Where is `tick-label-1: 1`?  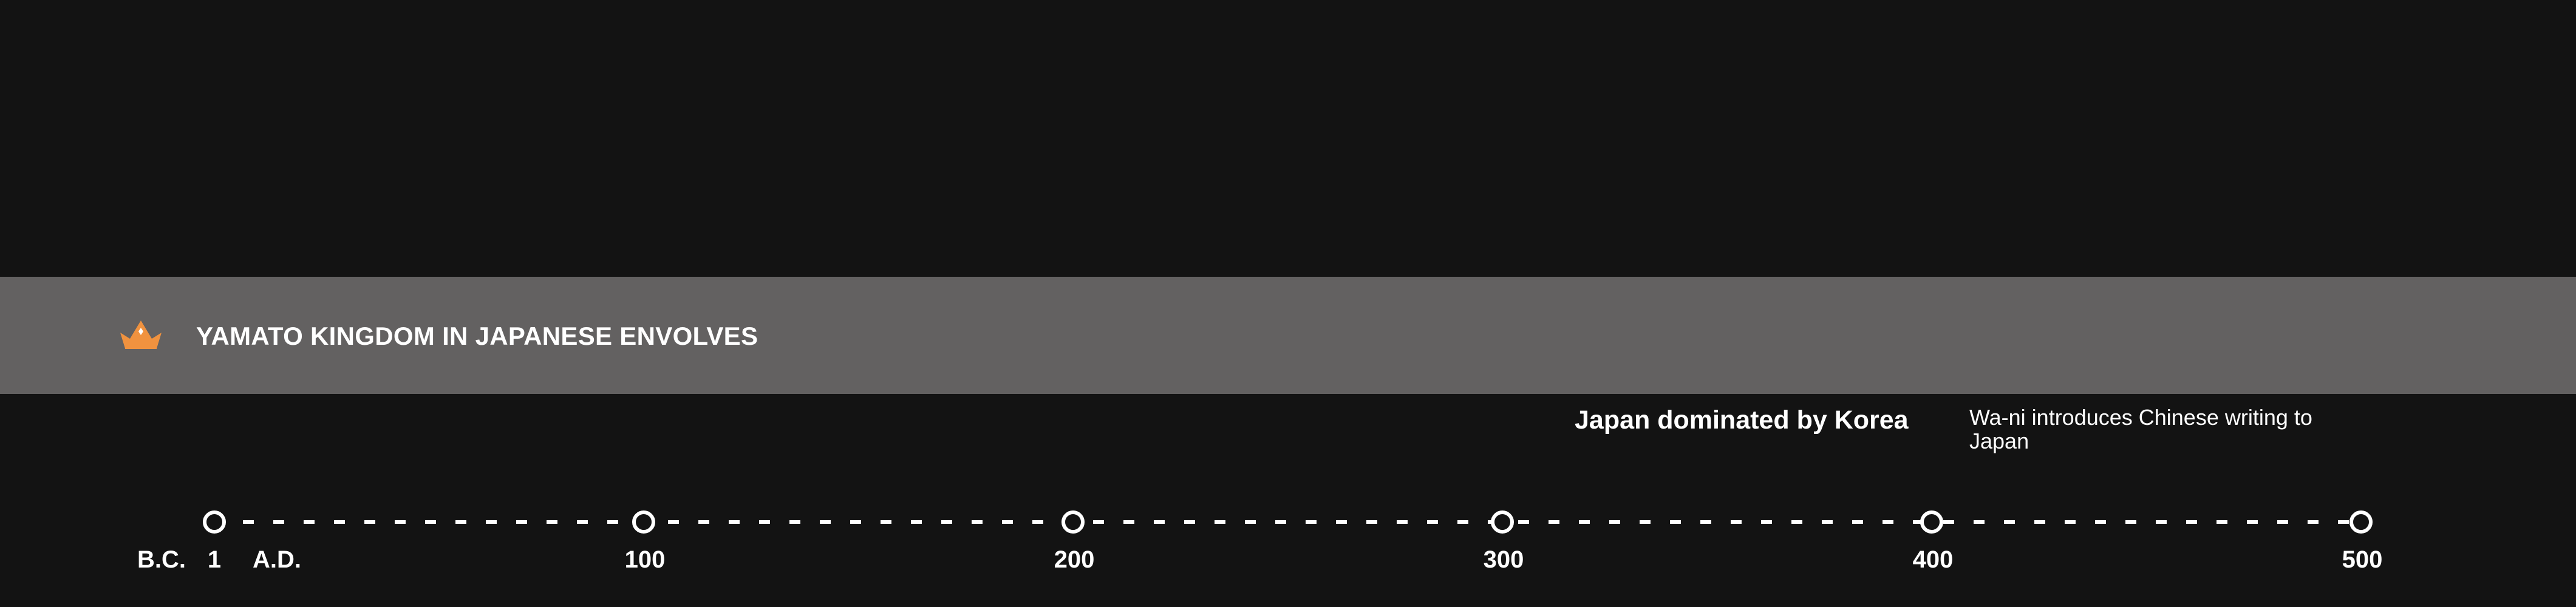 tick-label-1: 1 is located at coordinates (214, 559).